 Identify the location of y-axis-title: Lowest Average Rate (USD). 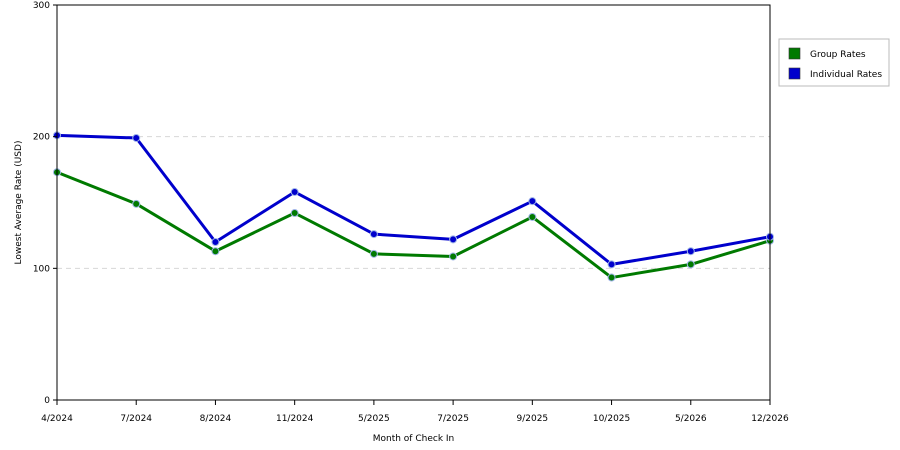
(19, 203).